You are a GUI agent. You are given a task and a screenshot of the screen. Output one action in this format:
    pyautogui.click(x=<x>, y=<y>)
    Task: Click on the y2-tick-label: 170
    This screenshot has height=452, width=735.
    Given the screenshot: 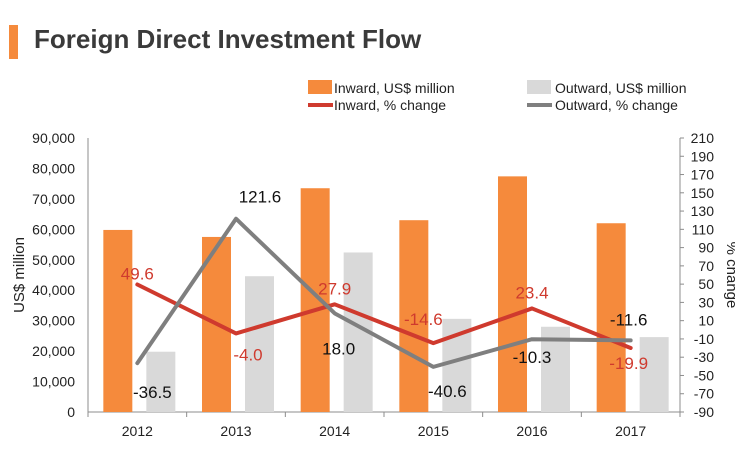 What is the action you would take?
    pyautogui.click(x=703, y=175)
    